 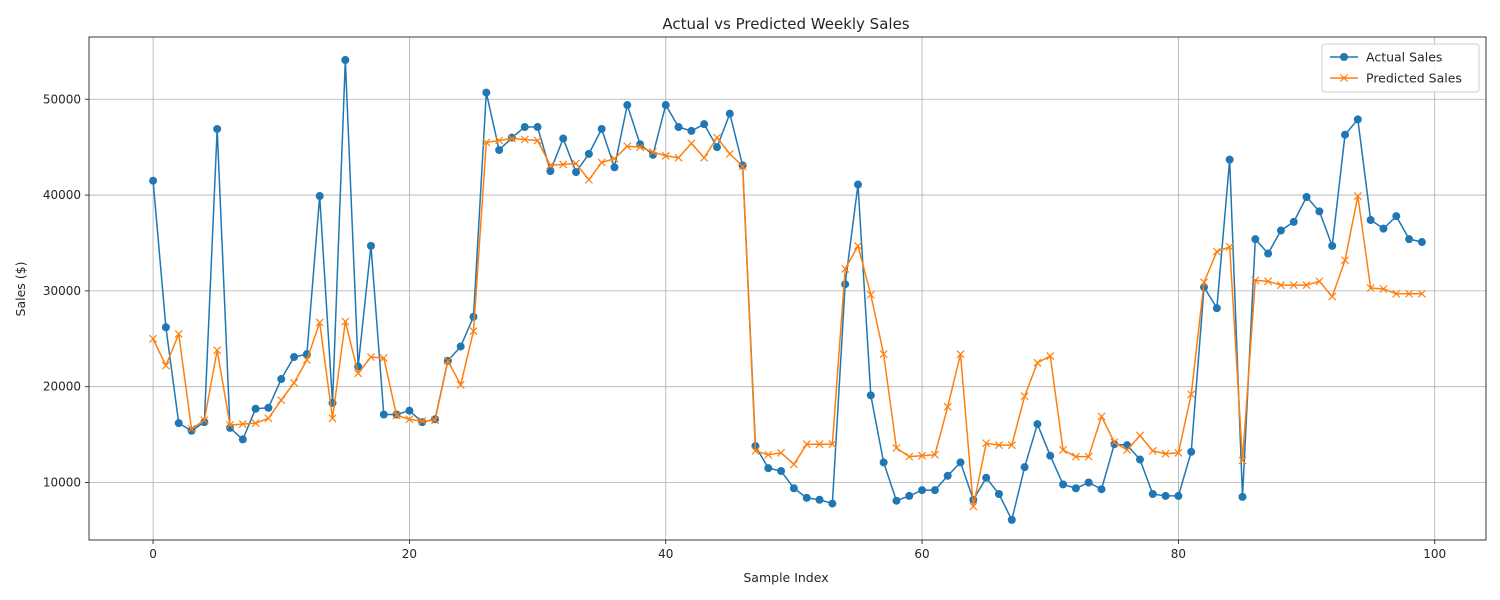 What do you see at coordinates (62, 387) in the screenshot?
I see `y-tick-label: 20000` at bounding box center [62, 387].